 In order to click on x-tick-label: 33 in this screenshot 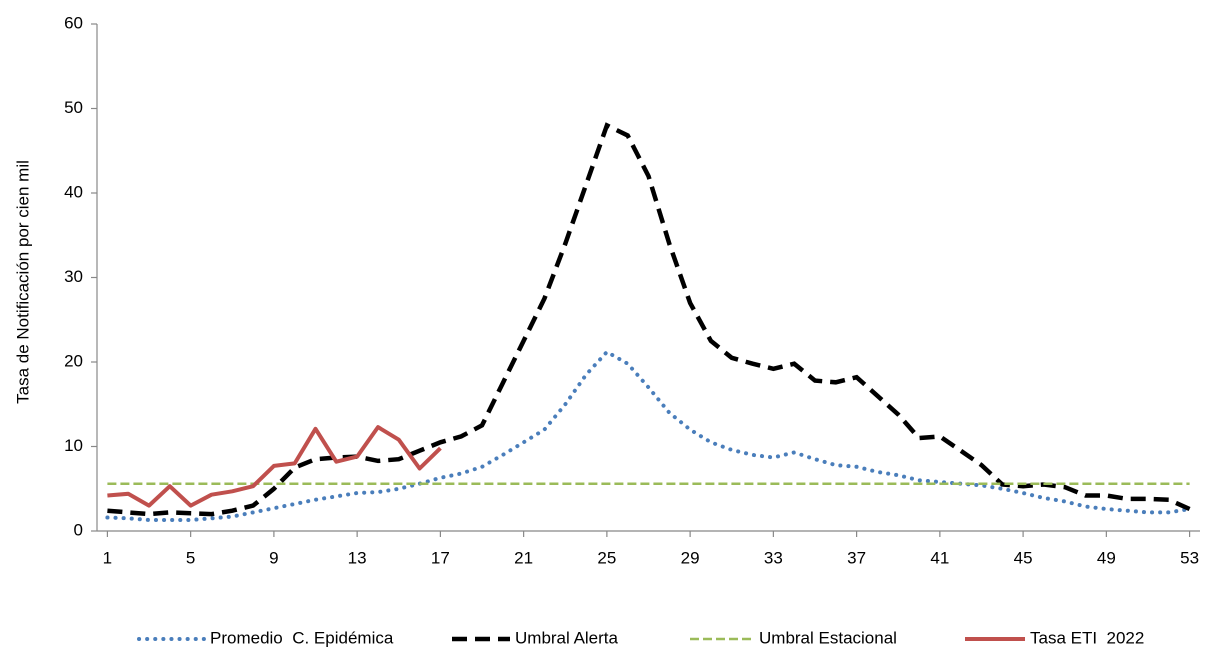, I will do `click(773, 557)`.